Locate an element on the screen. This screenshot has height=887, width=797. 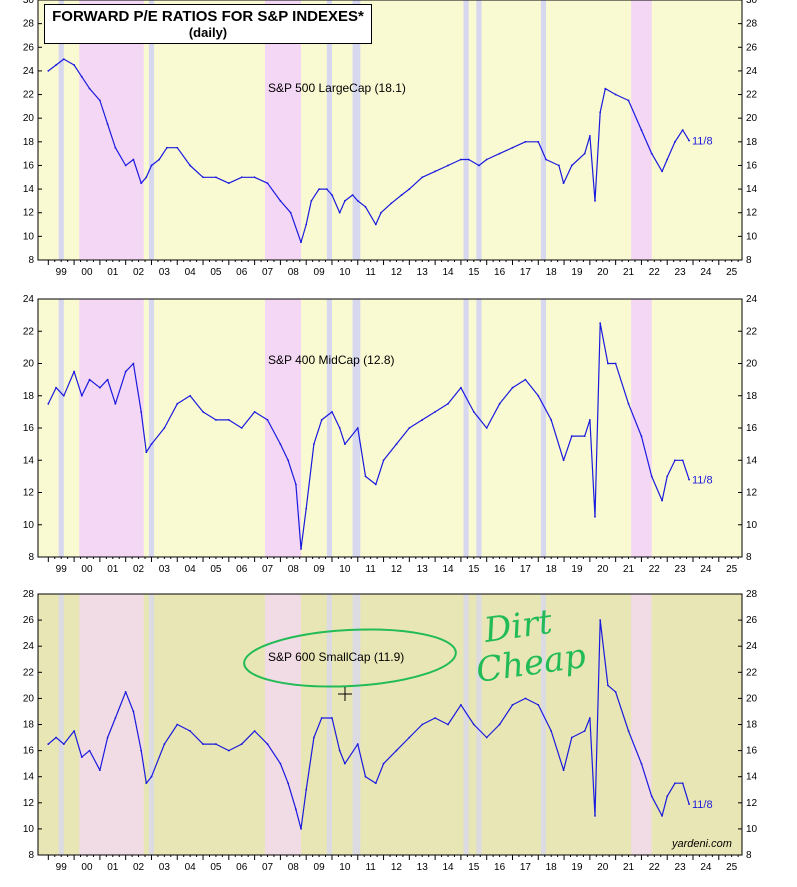
annotation-ellipse is located at coordinates (350, 658).